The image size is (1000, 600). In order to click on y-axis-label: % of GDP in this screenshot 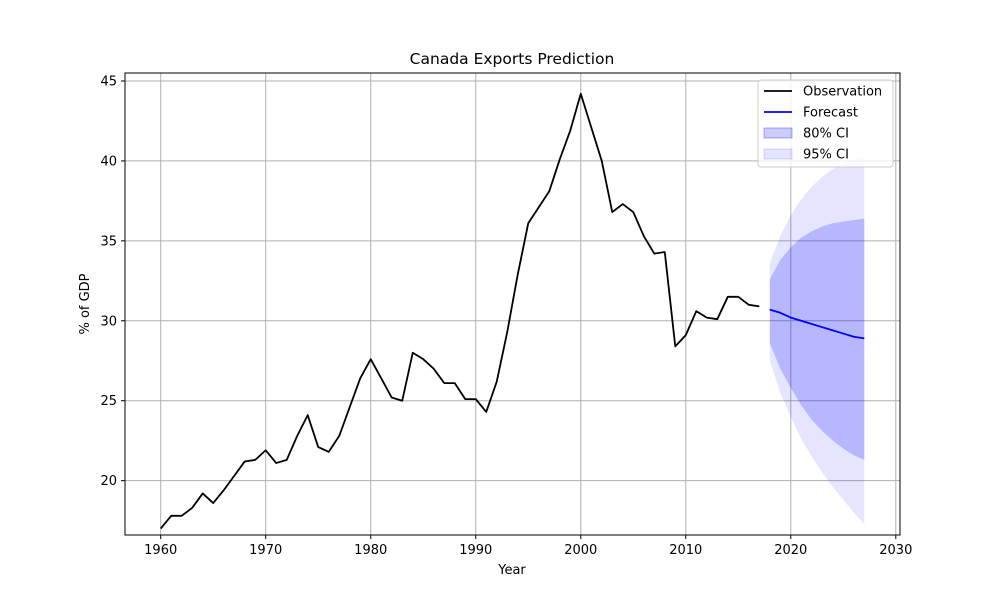, I will do `click(85, 303)`.